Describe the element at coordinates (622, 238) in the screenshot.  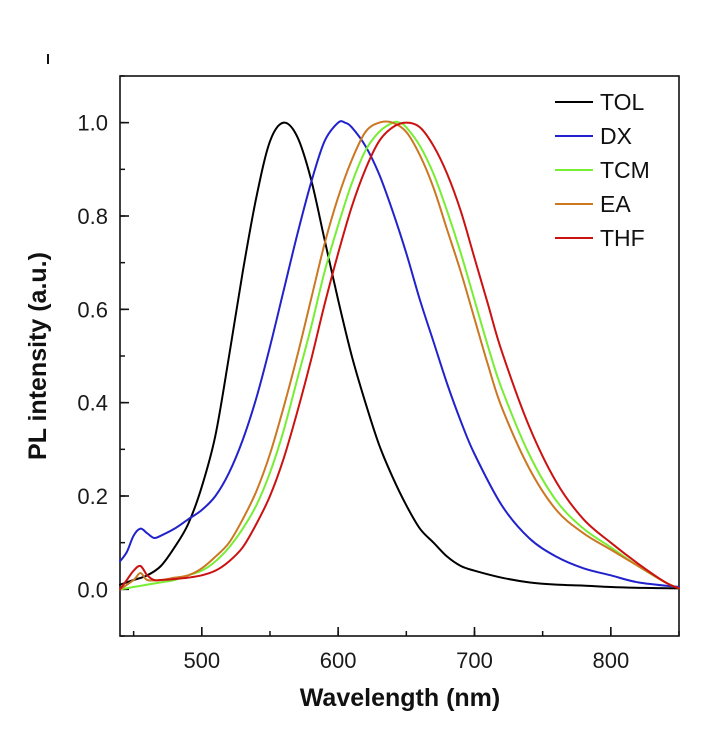
I see `legend-label-thf: THF` at that location.